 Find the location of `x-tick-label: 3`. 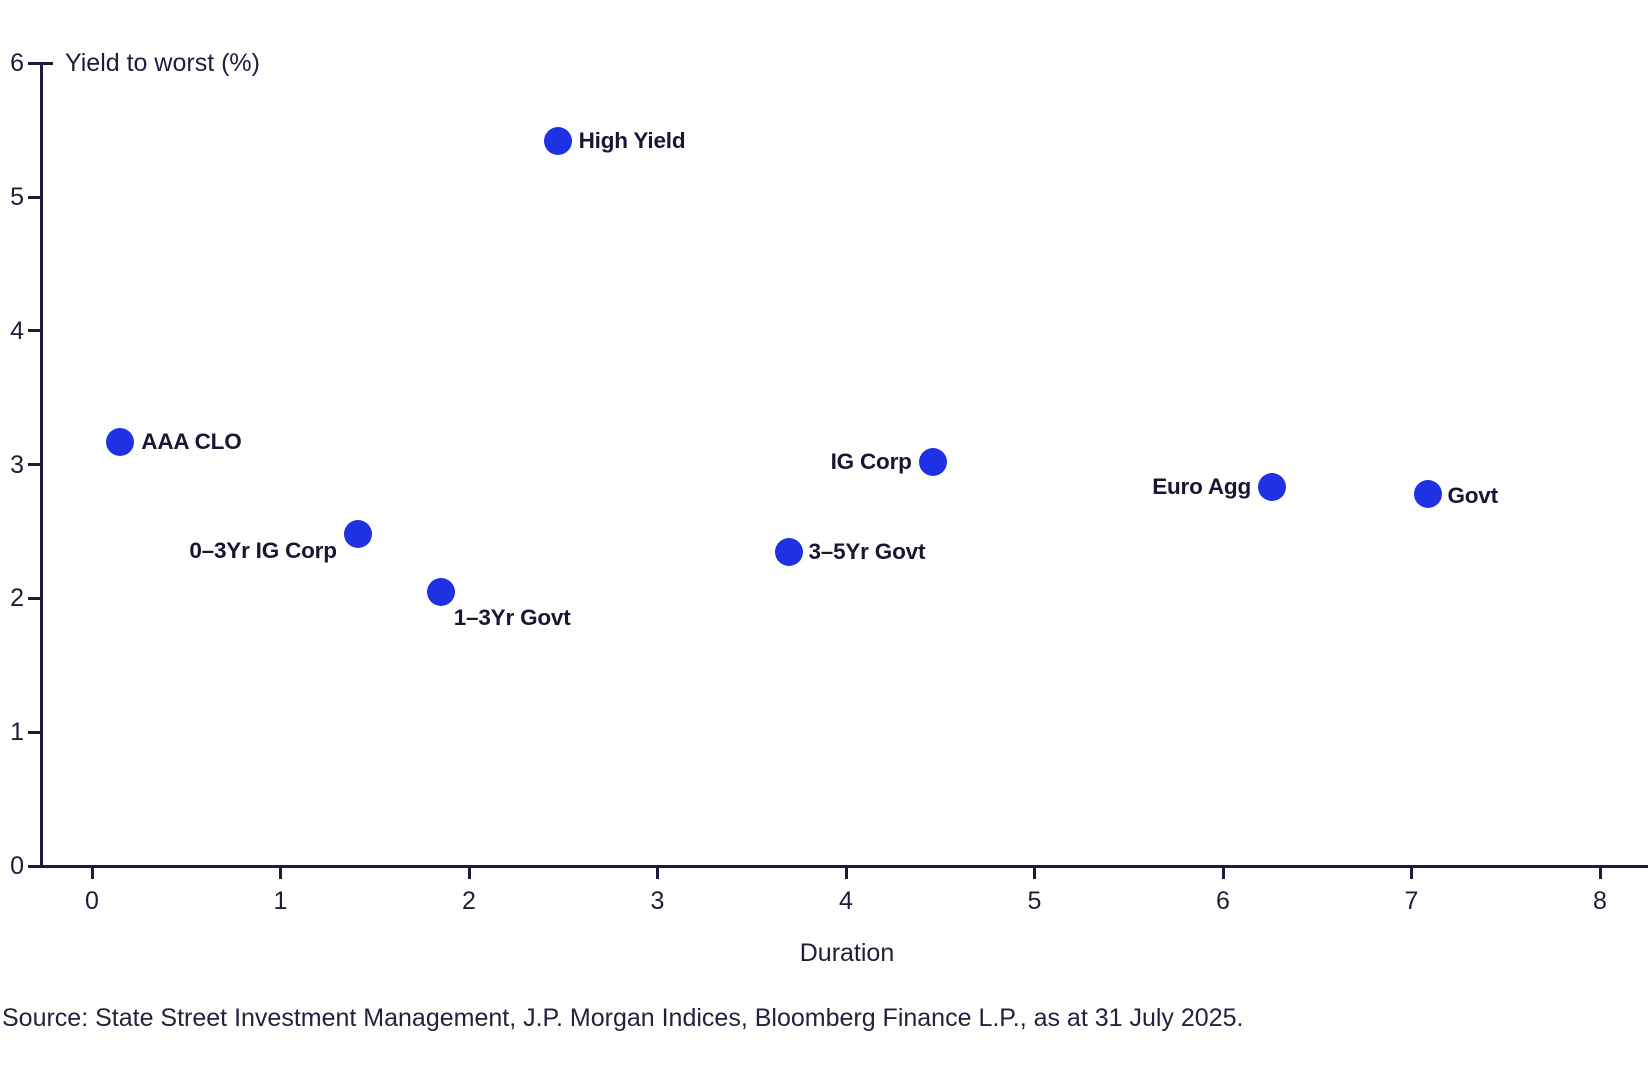

x-tick-label: 3 is located at coordinates (657, 901).